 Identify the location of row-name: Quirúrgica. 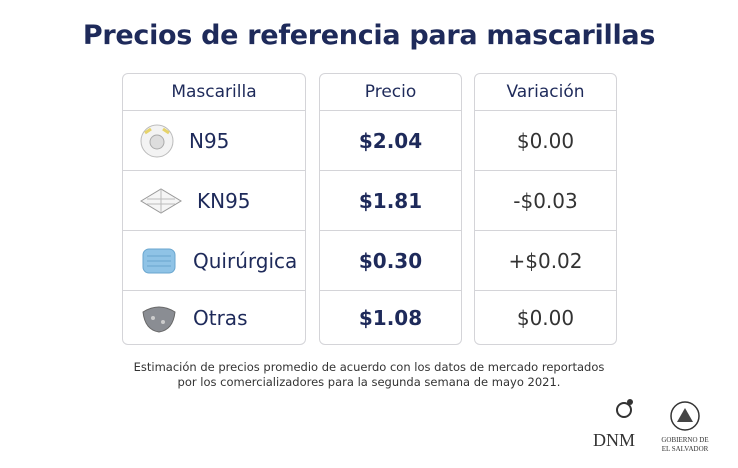
(245, 260).